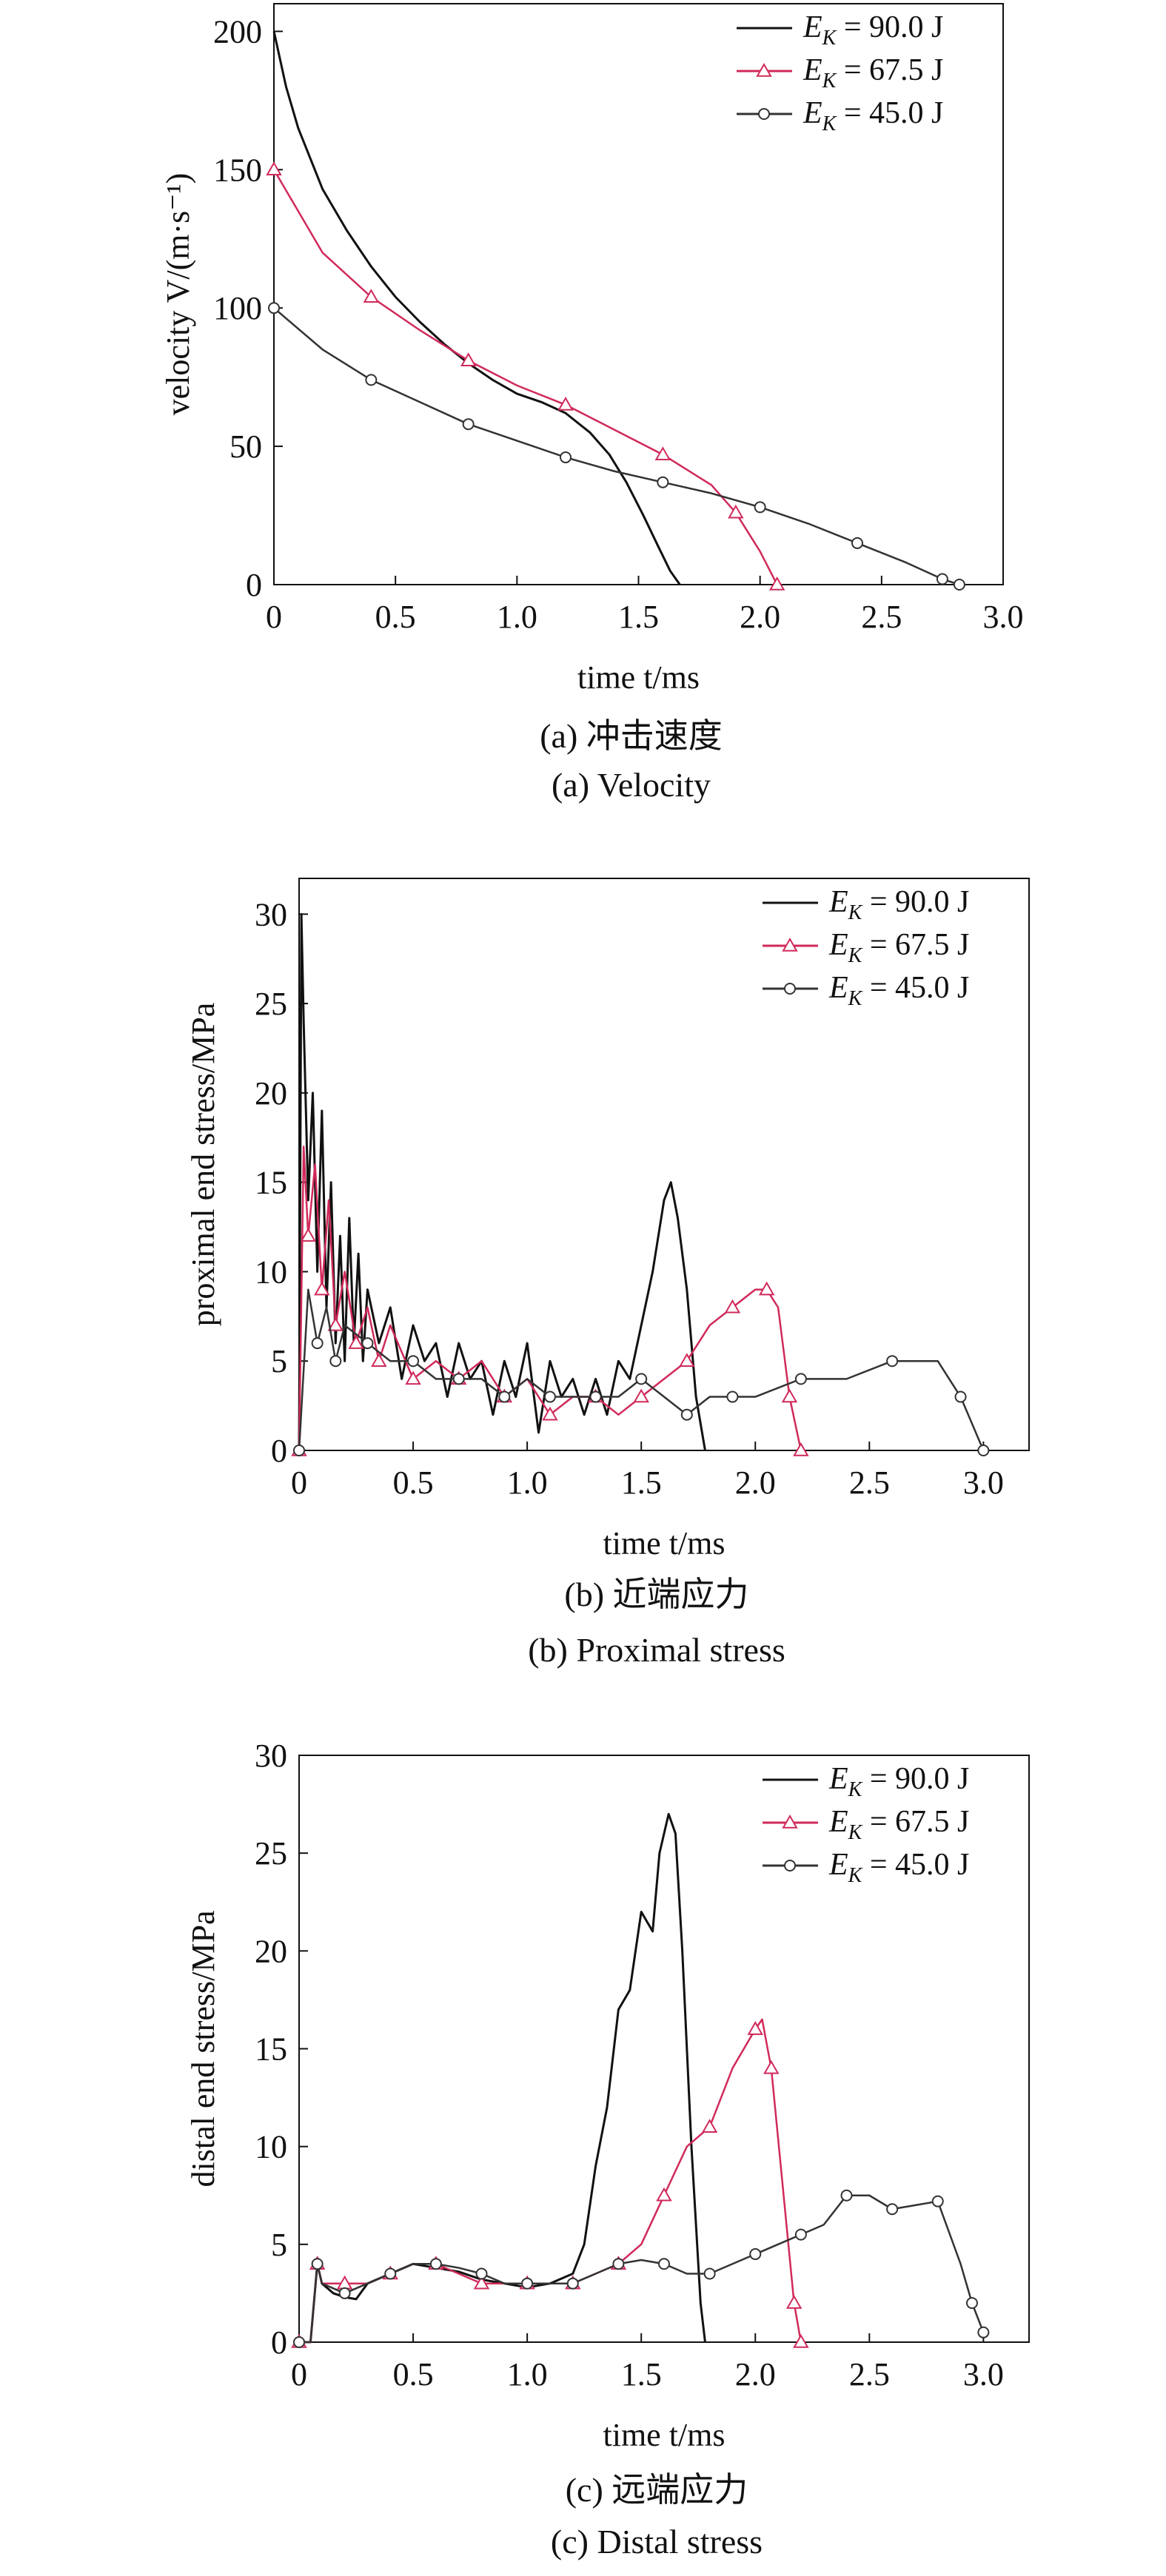 This screenshot has height=2576, width=1166. What do you see at coordinates (271, 1756) in the screenshot?
I see `y-tick-label: 30` at bounding box center [271, 1756].